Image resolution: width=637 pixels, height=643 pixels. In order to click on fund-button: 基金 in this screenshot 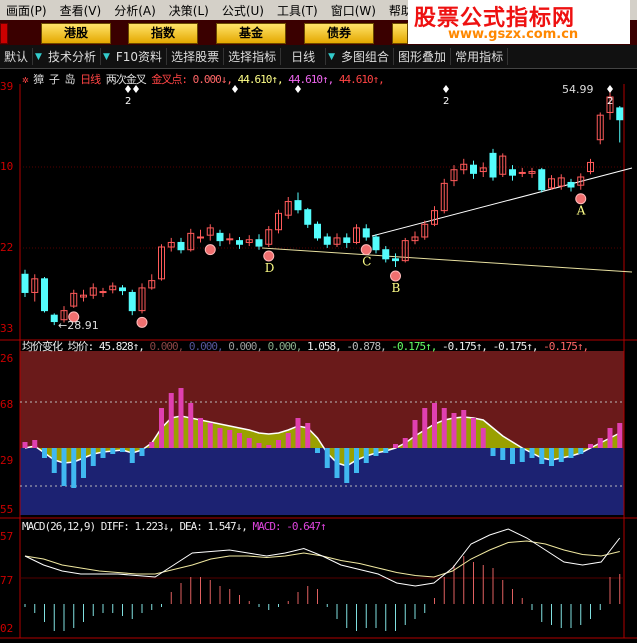, I will do `click(251, 33)`.